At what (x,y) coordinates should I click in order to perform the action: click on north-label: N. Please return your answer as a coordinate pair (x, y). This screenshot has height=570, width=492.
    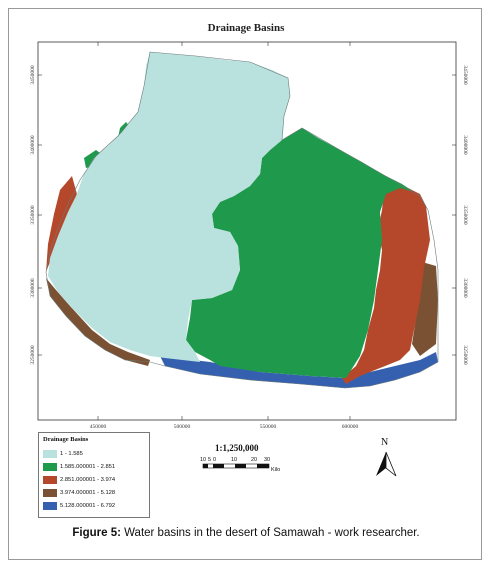
    Looking at the image, I should click on (385, 442).